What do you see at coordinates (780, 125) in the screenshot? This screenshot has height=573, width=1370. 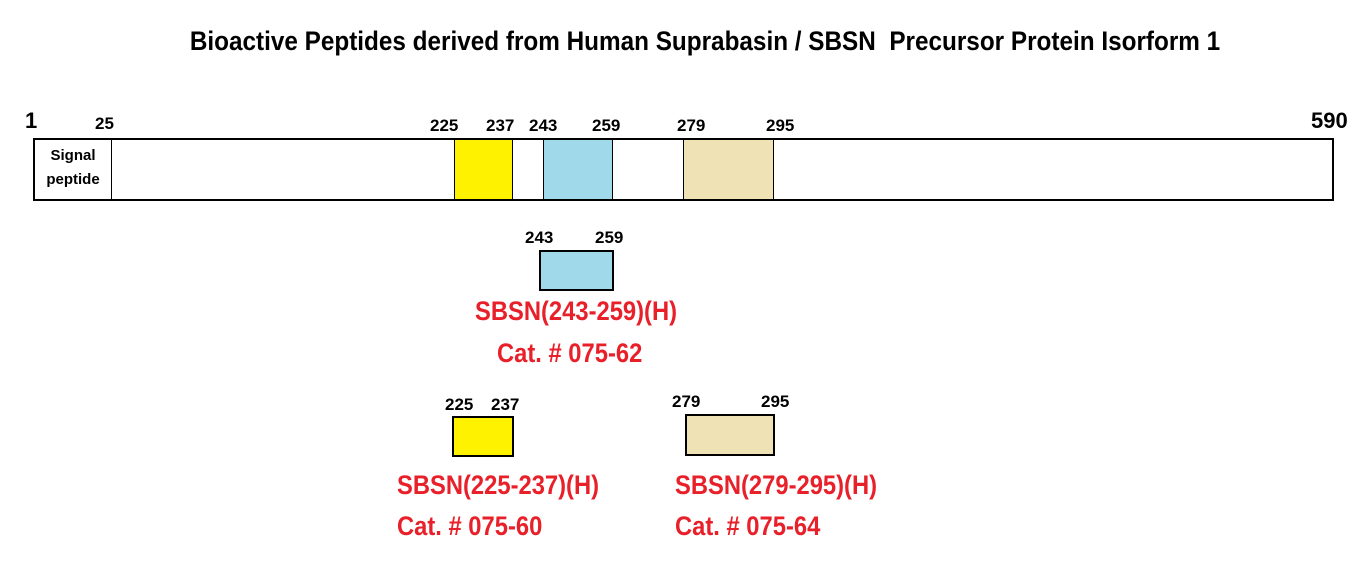 I see `segment-279-end-label: 295` at bounding box center [780, 125].